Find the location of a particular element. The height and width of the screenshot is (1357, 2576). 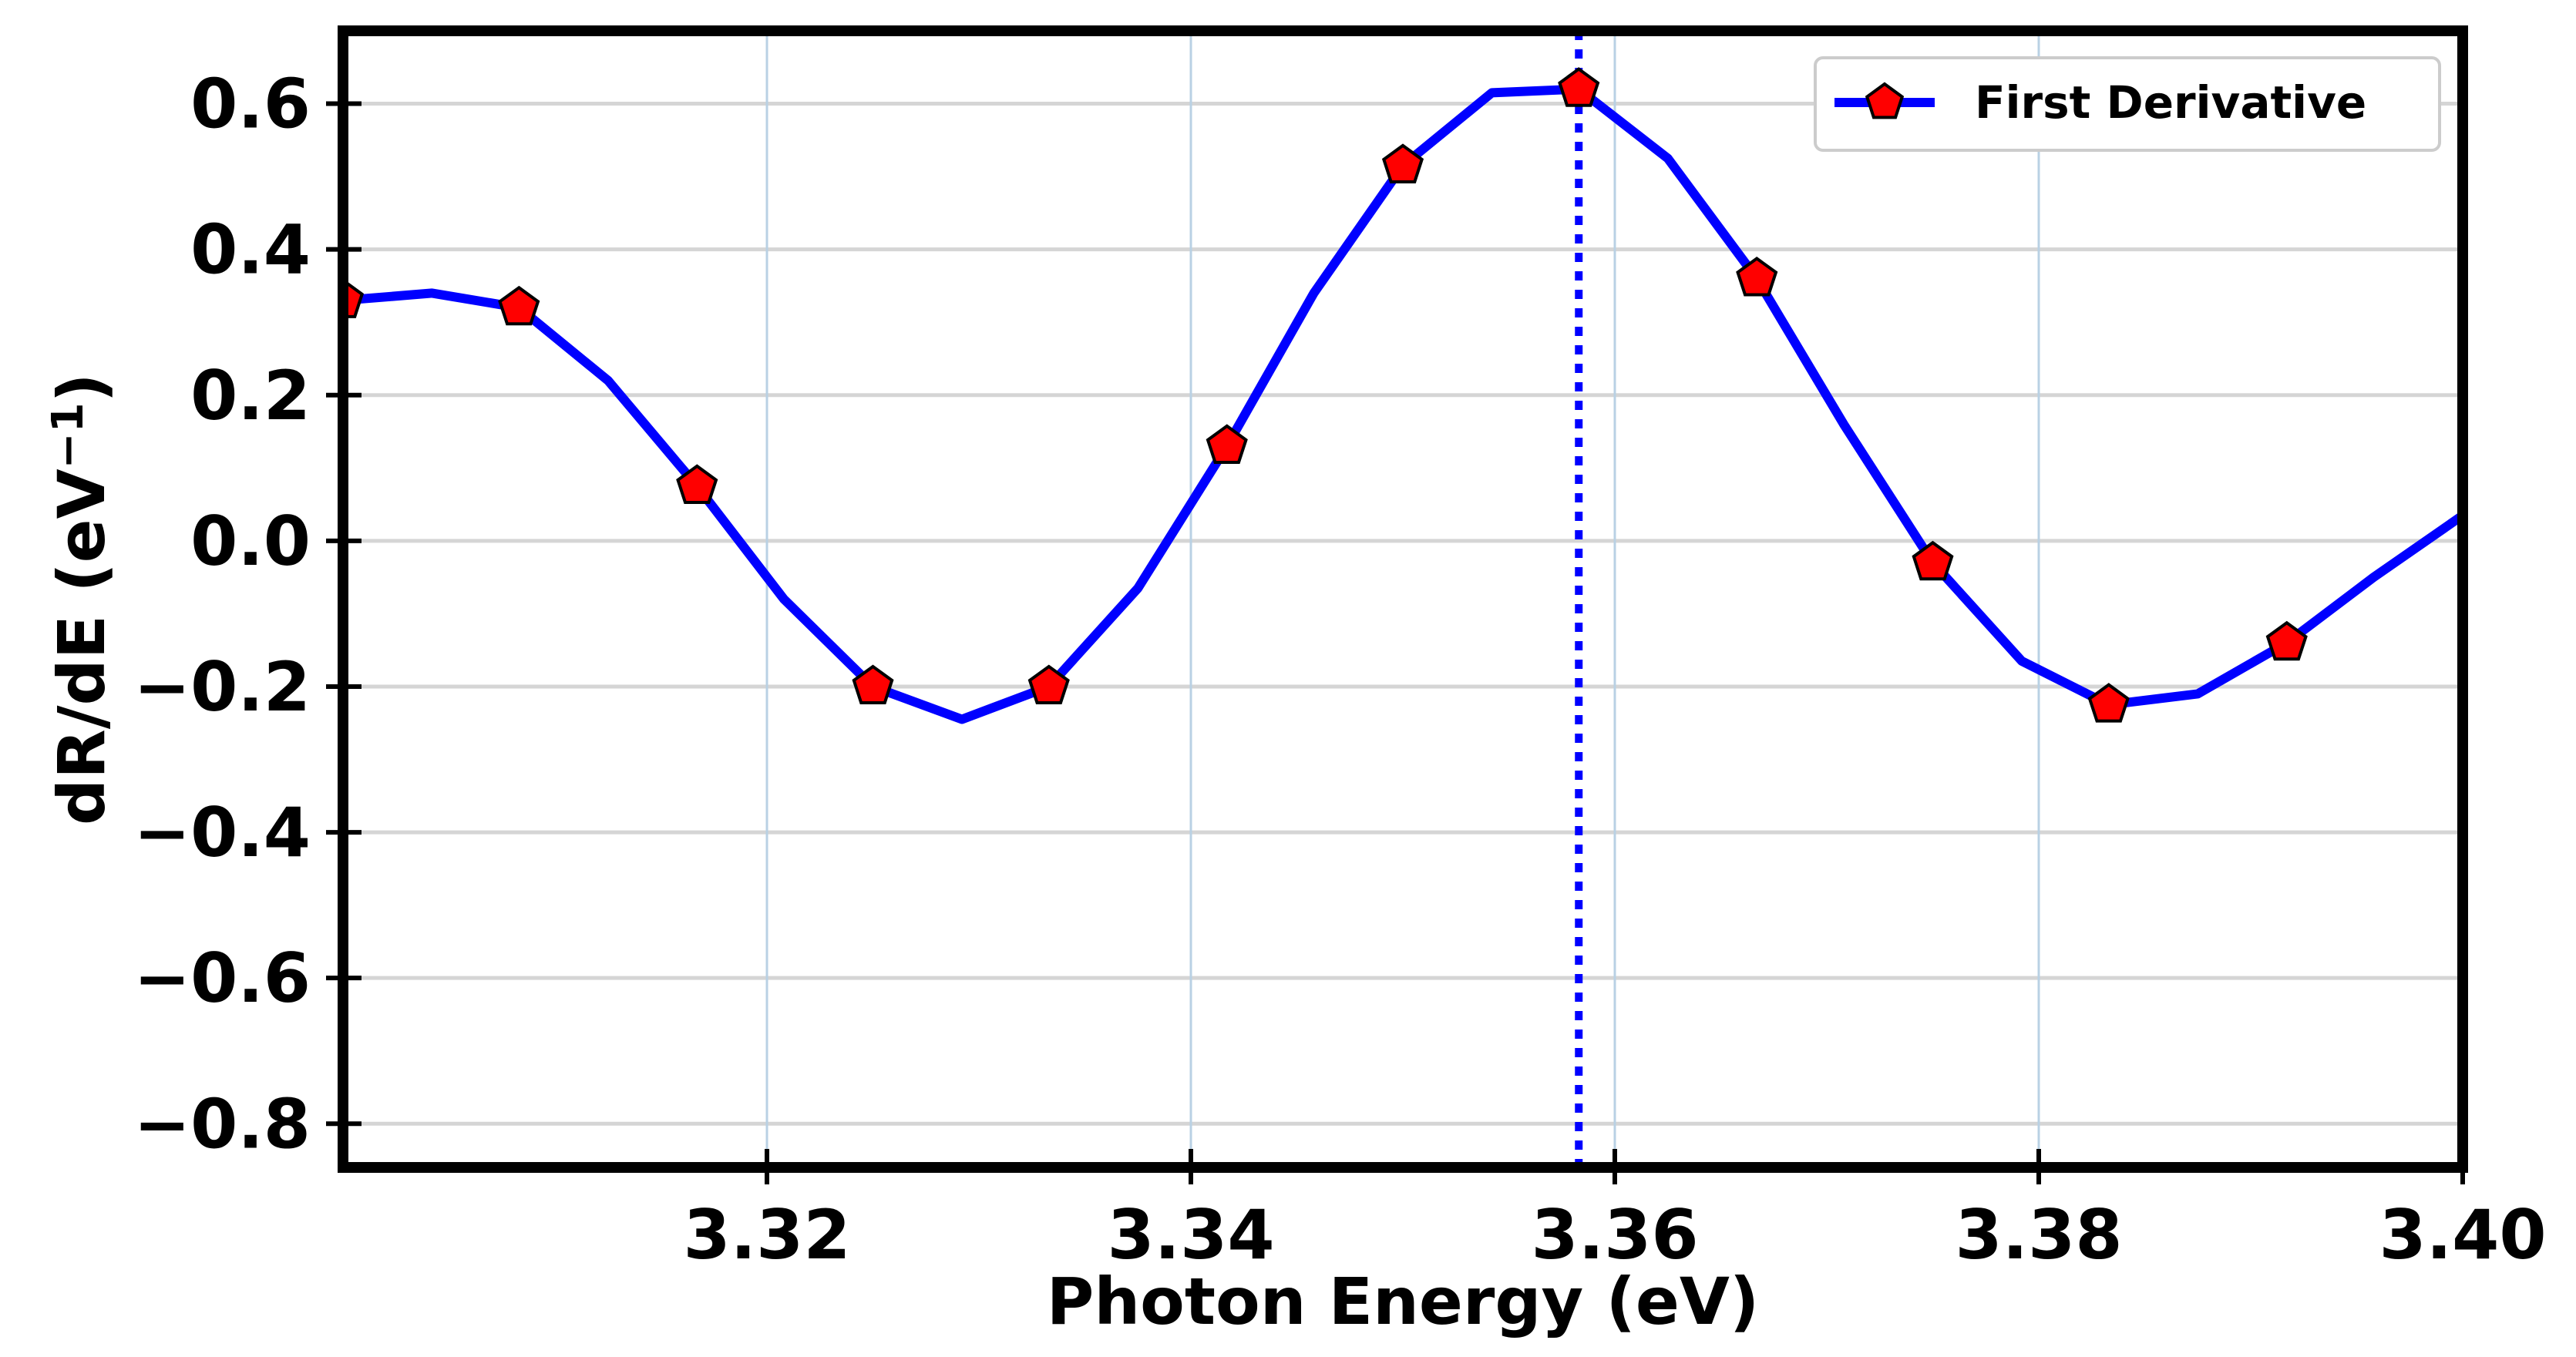

x-axis-title: Photon Energy (eV) is located at coordinates (1403, 1301).